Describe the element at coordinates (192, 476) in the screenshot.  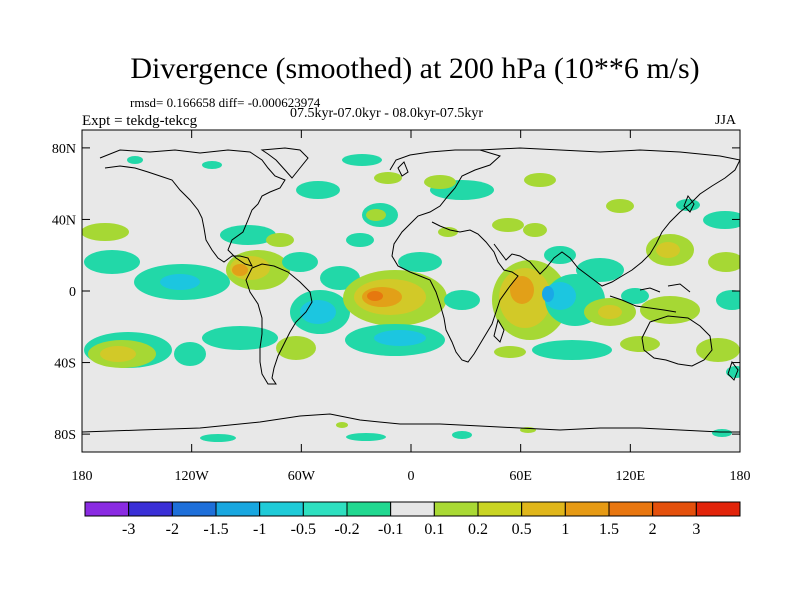
I see `lon-label: 120W` at that location.